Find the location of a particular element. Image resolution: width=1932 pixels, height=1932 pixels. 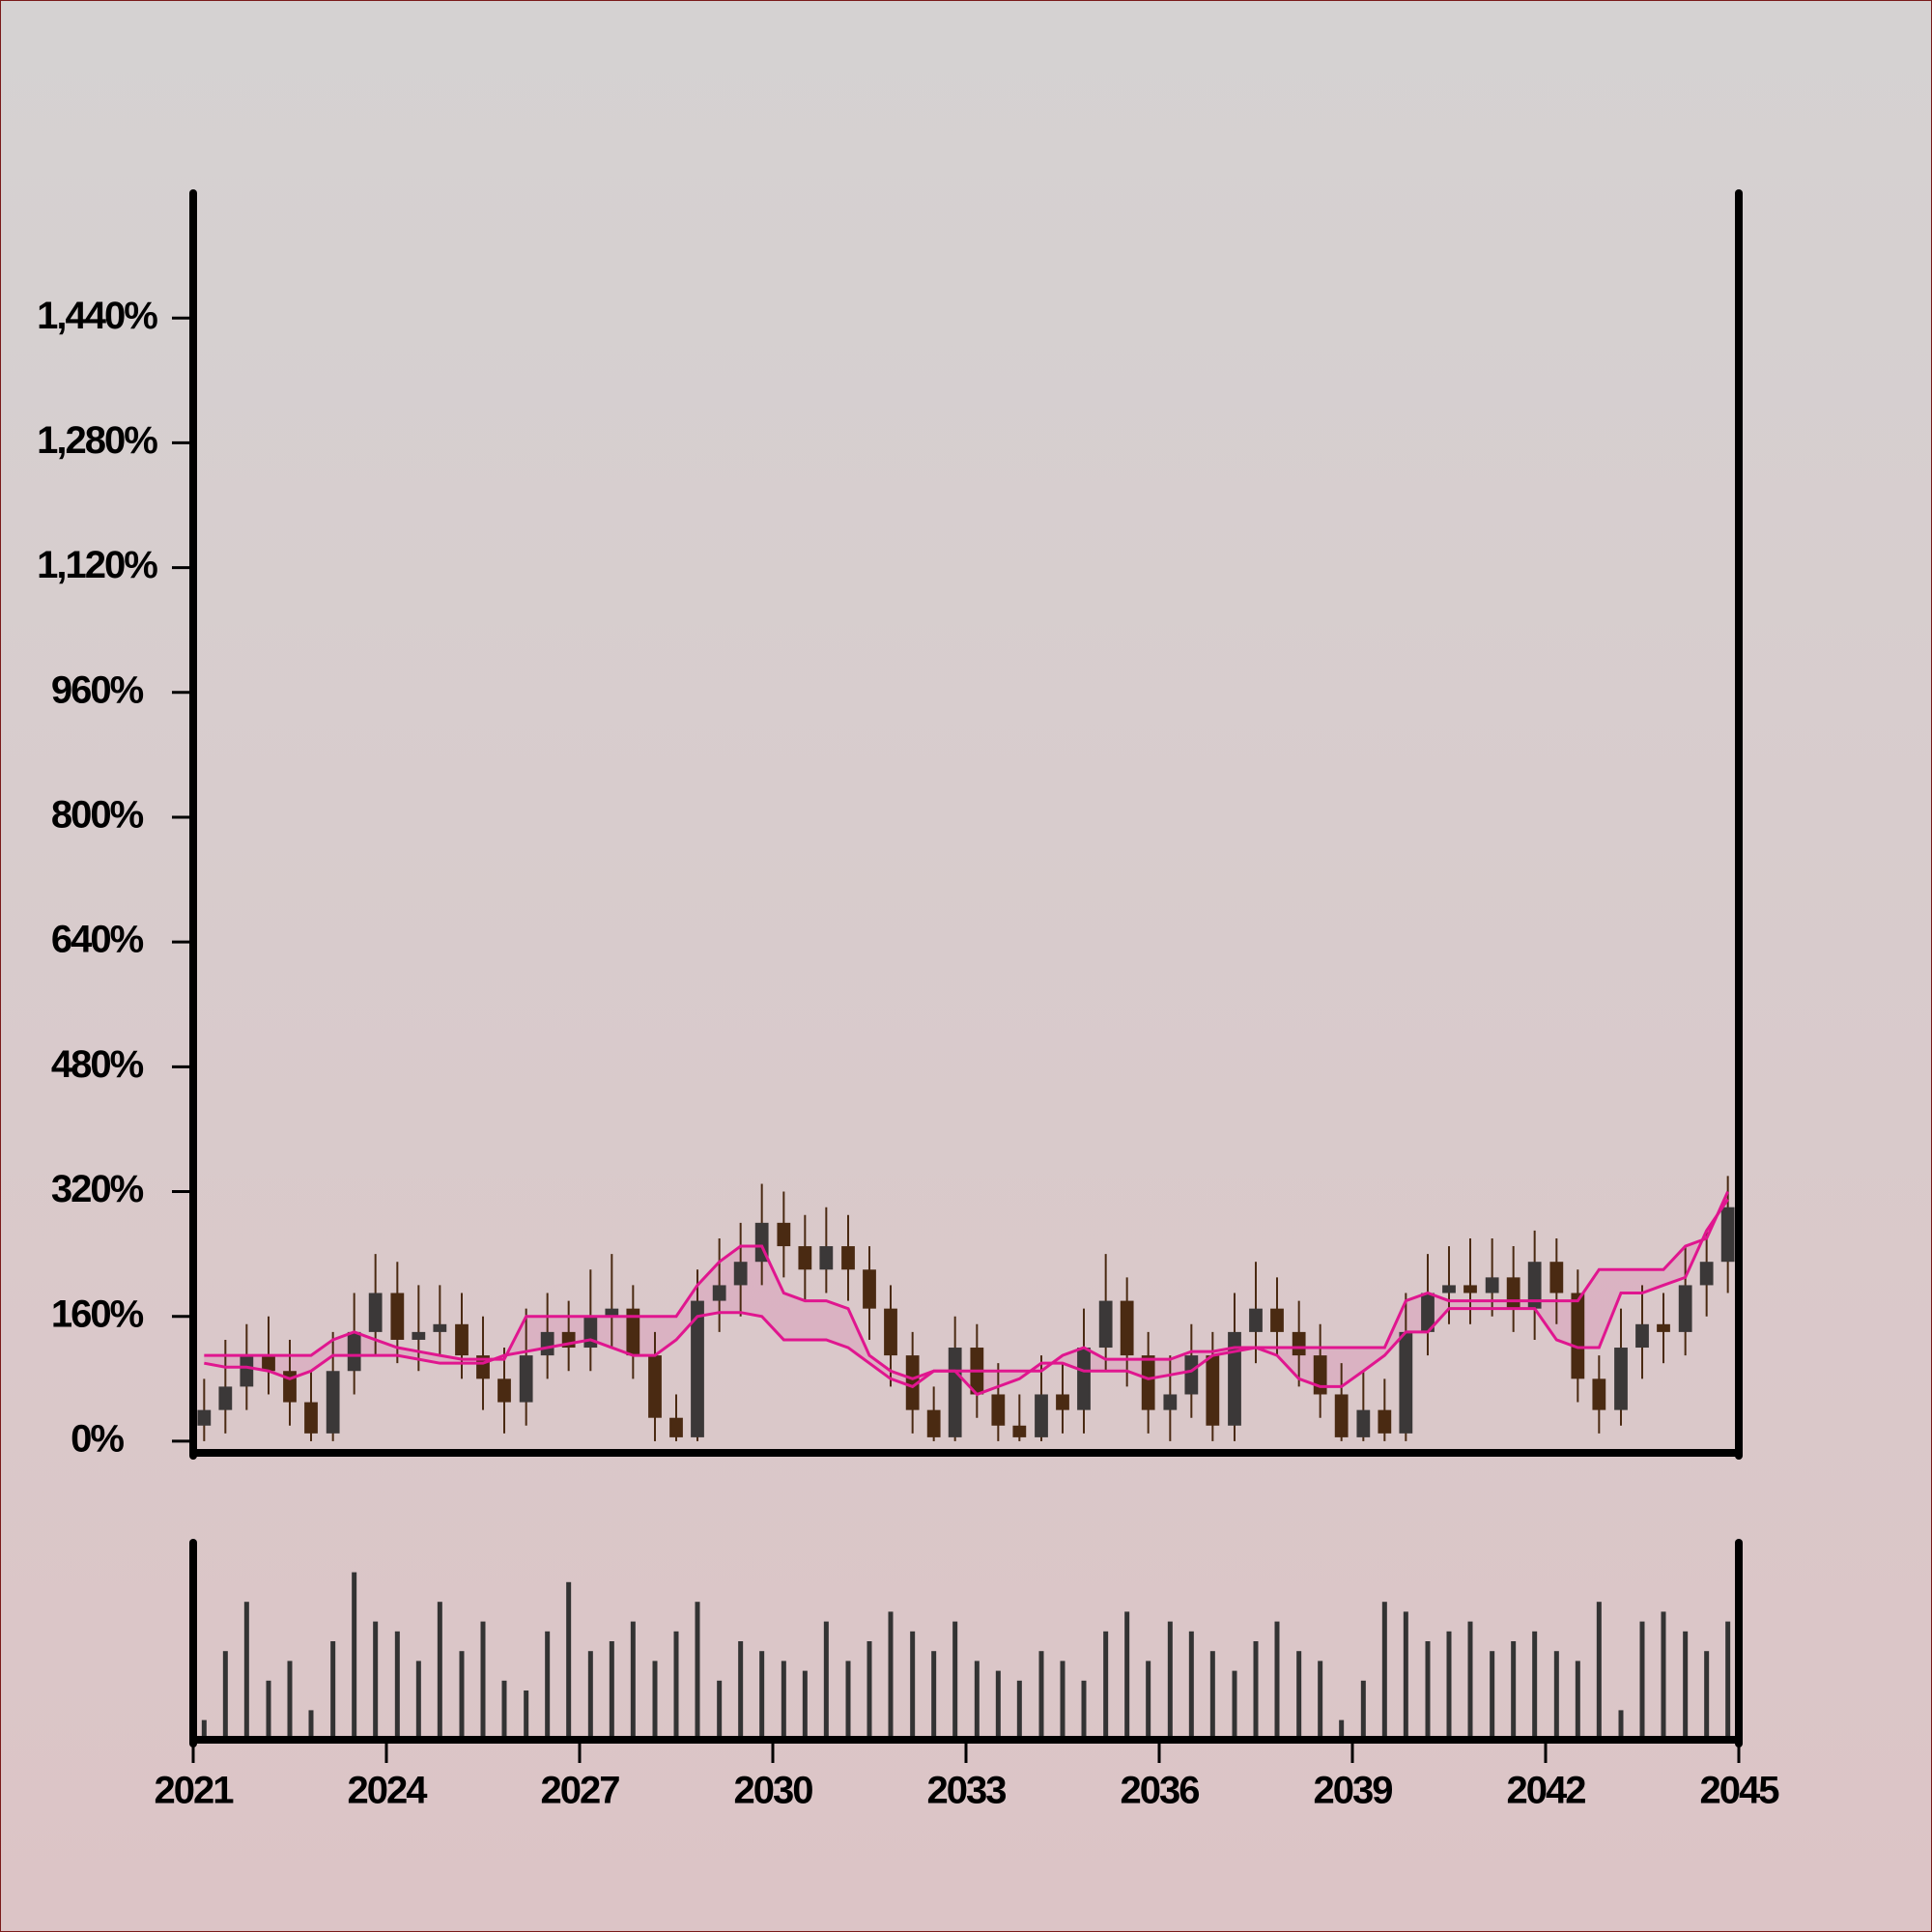

x-tick-label: 2030 is located at coordinates (773, 1791).